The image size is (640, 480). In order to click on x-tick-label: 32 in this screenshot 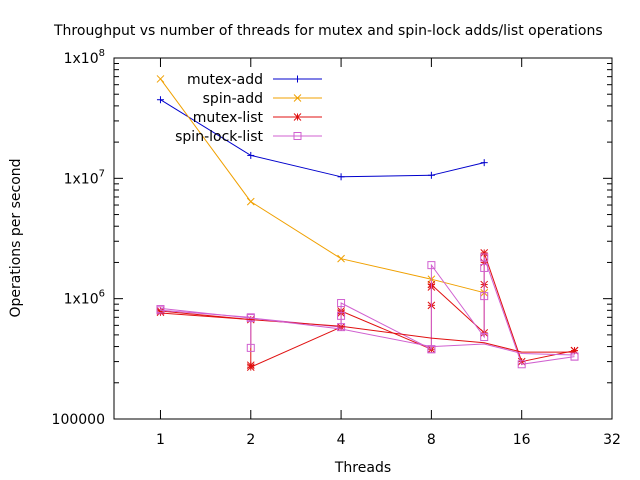, I will do `click(612, 440)`.